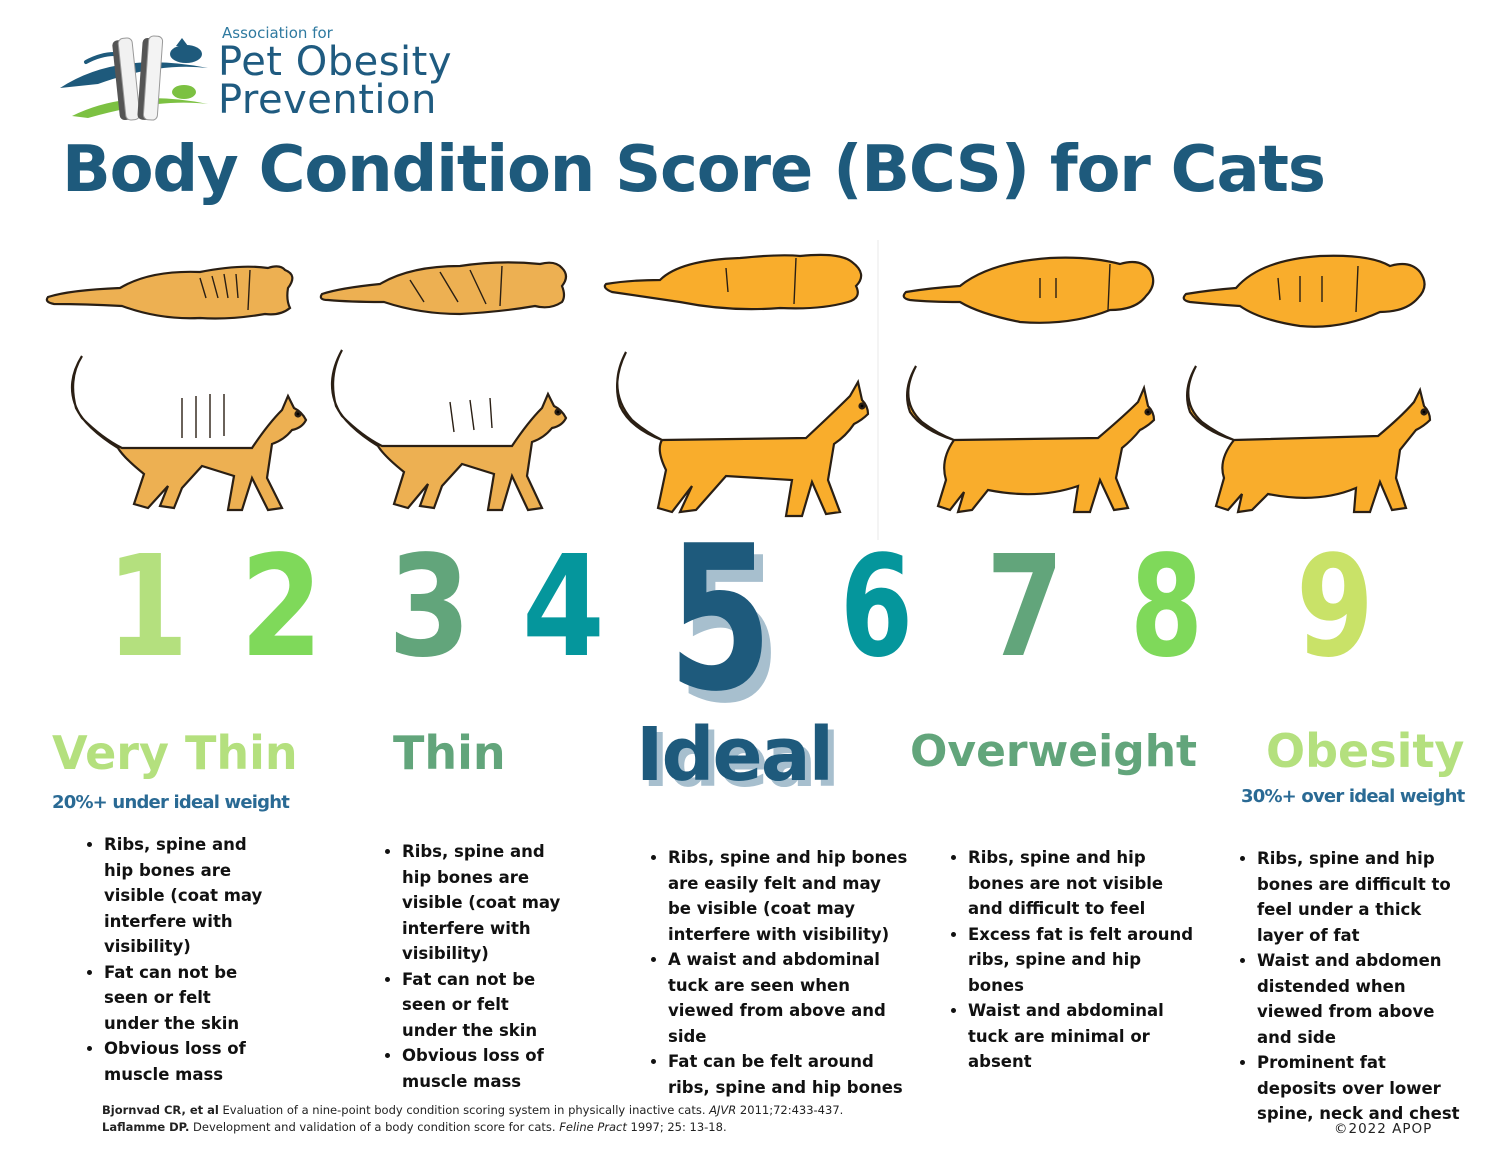  I want to click on category-obesity: Obesity, so click(1365, 751).